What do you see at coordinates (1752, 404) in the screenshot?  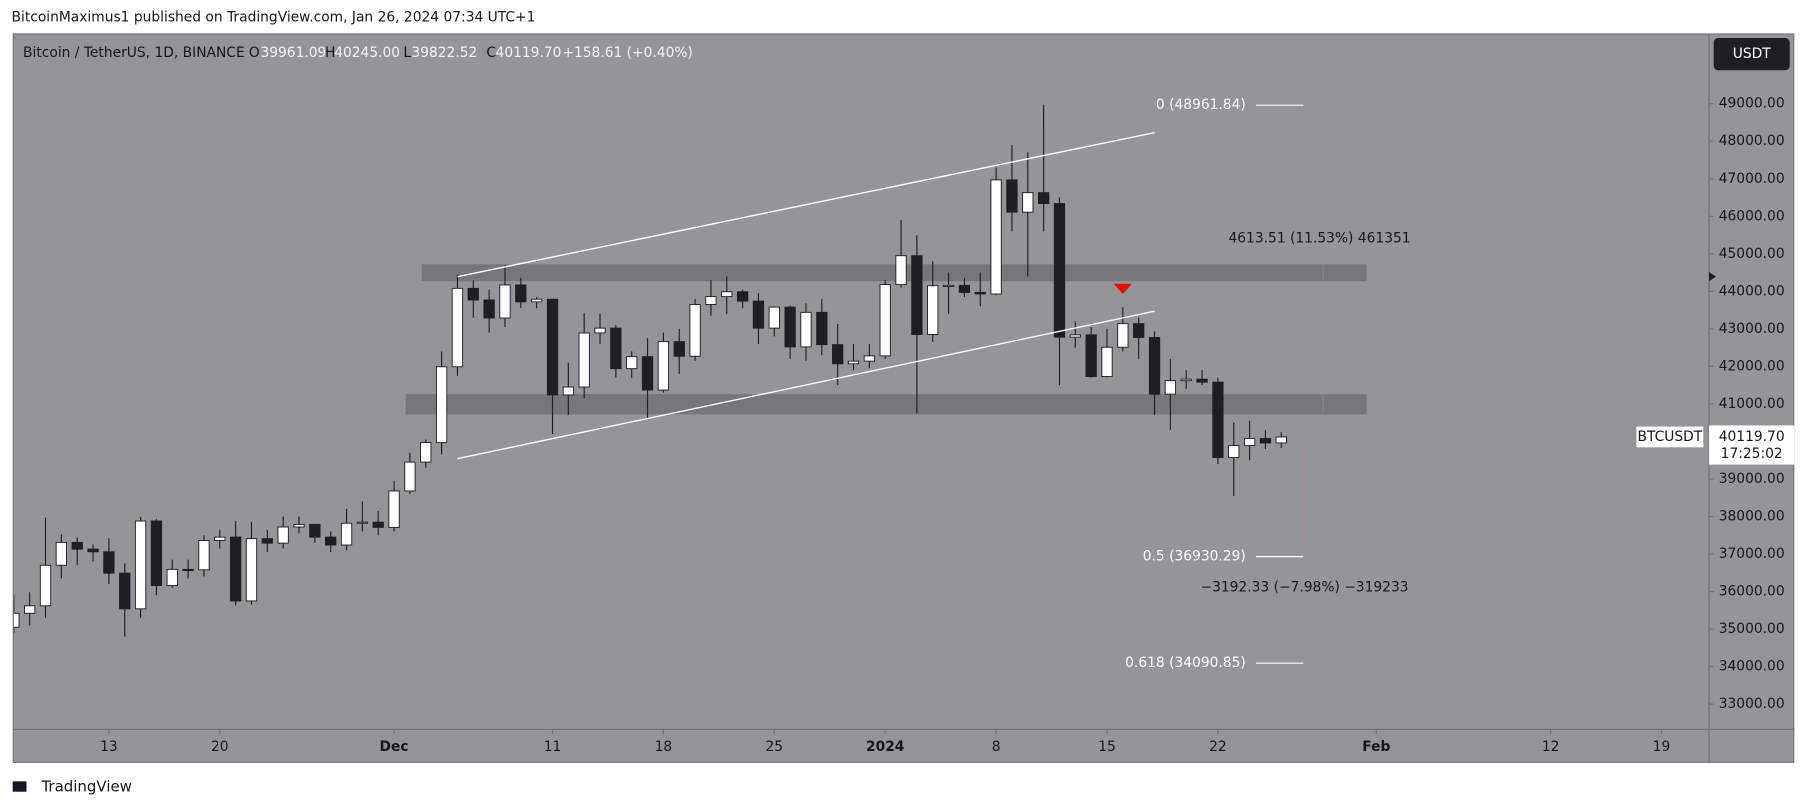 I see `y-tick-label: 41000.00` at bounding box center [1752, 404].